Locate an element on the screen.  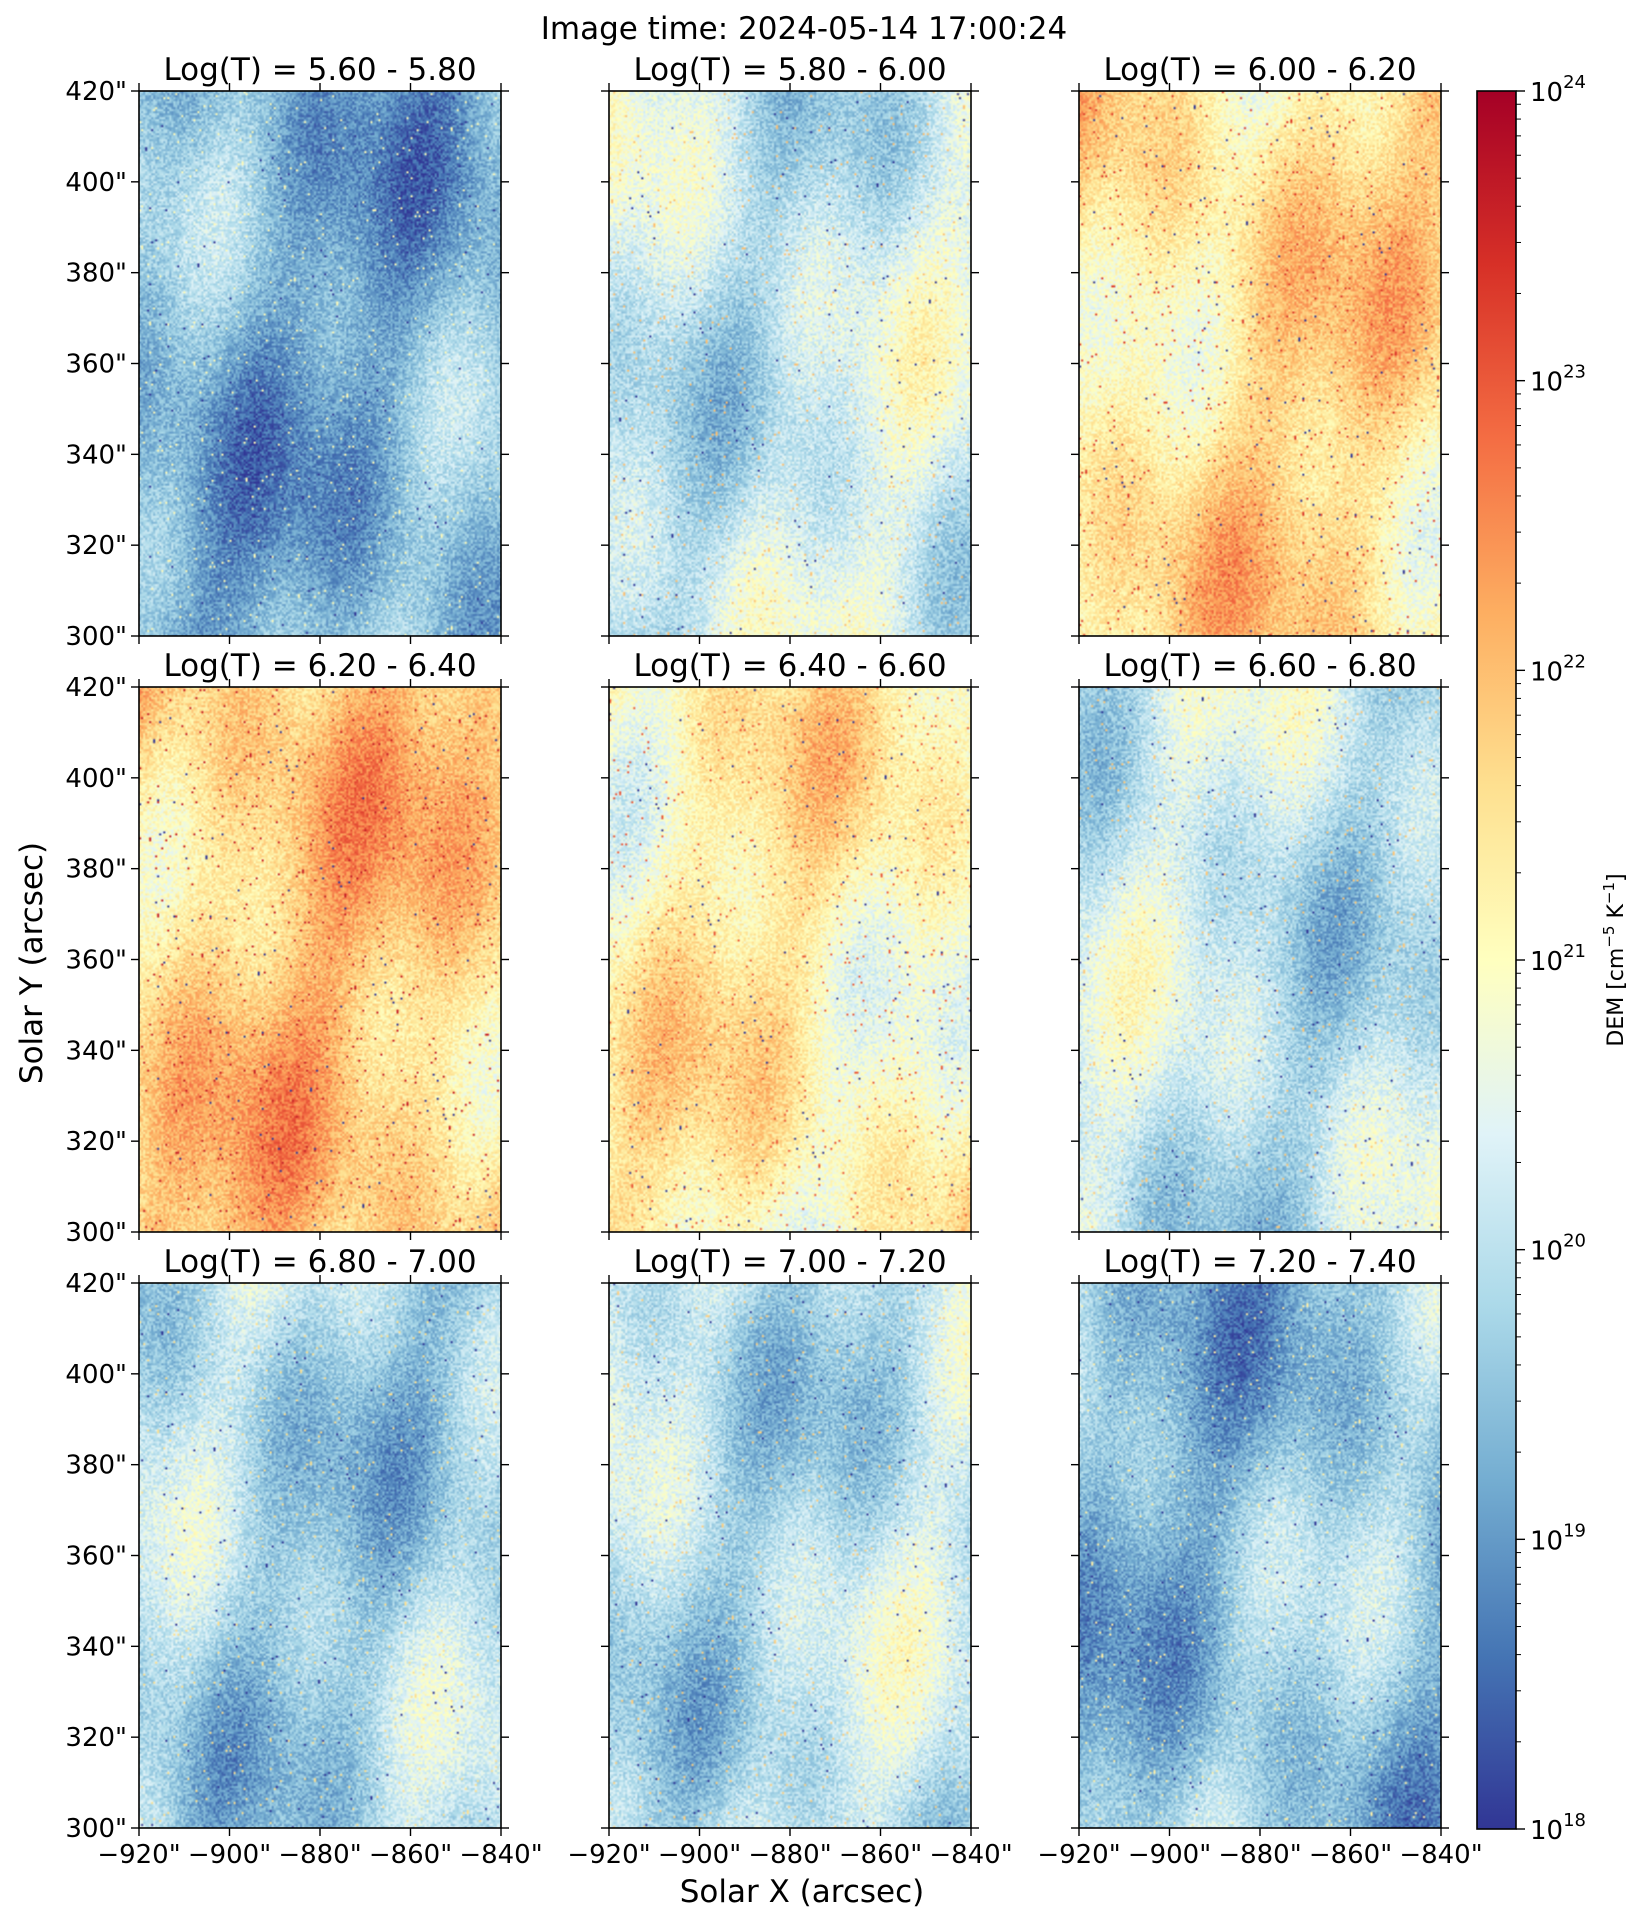
panel-2: Log(T) = 5.80 - 6.00 is located at coordinates (790, 348).